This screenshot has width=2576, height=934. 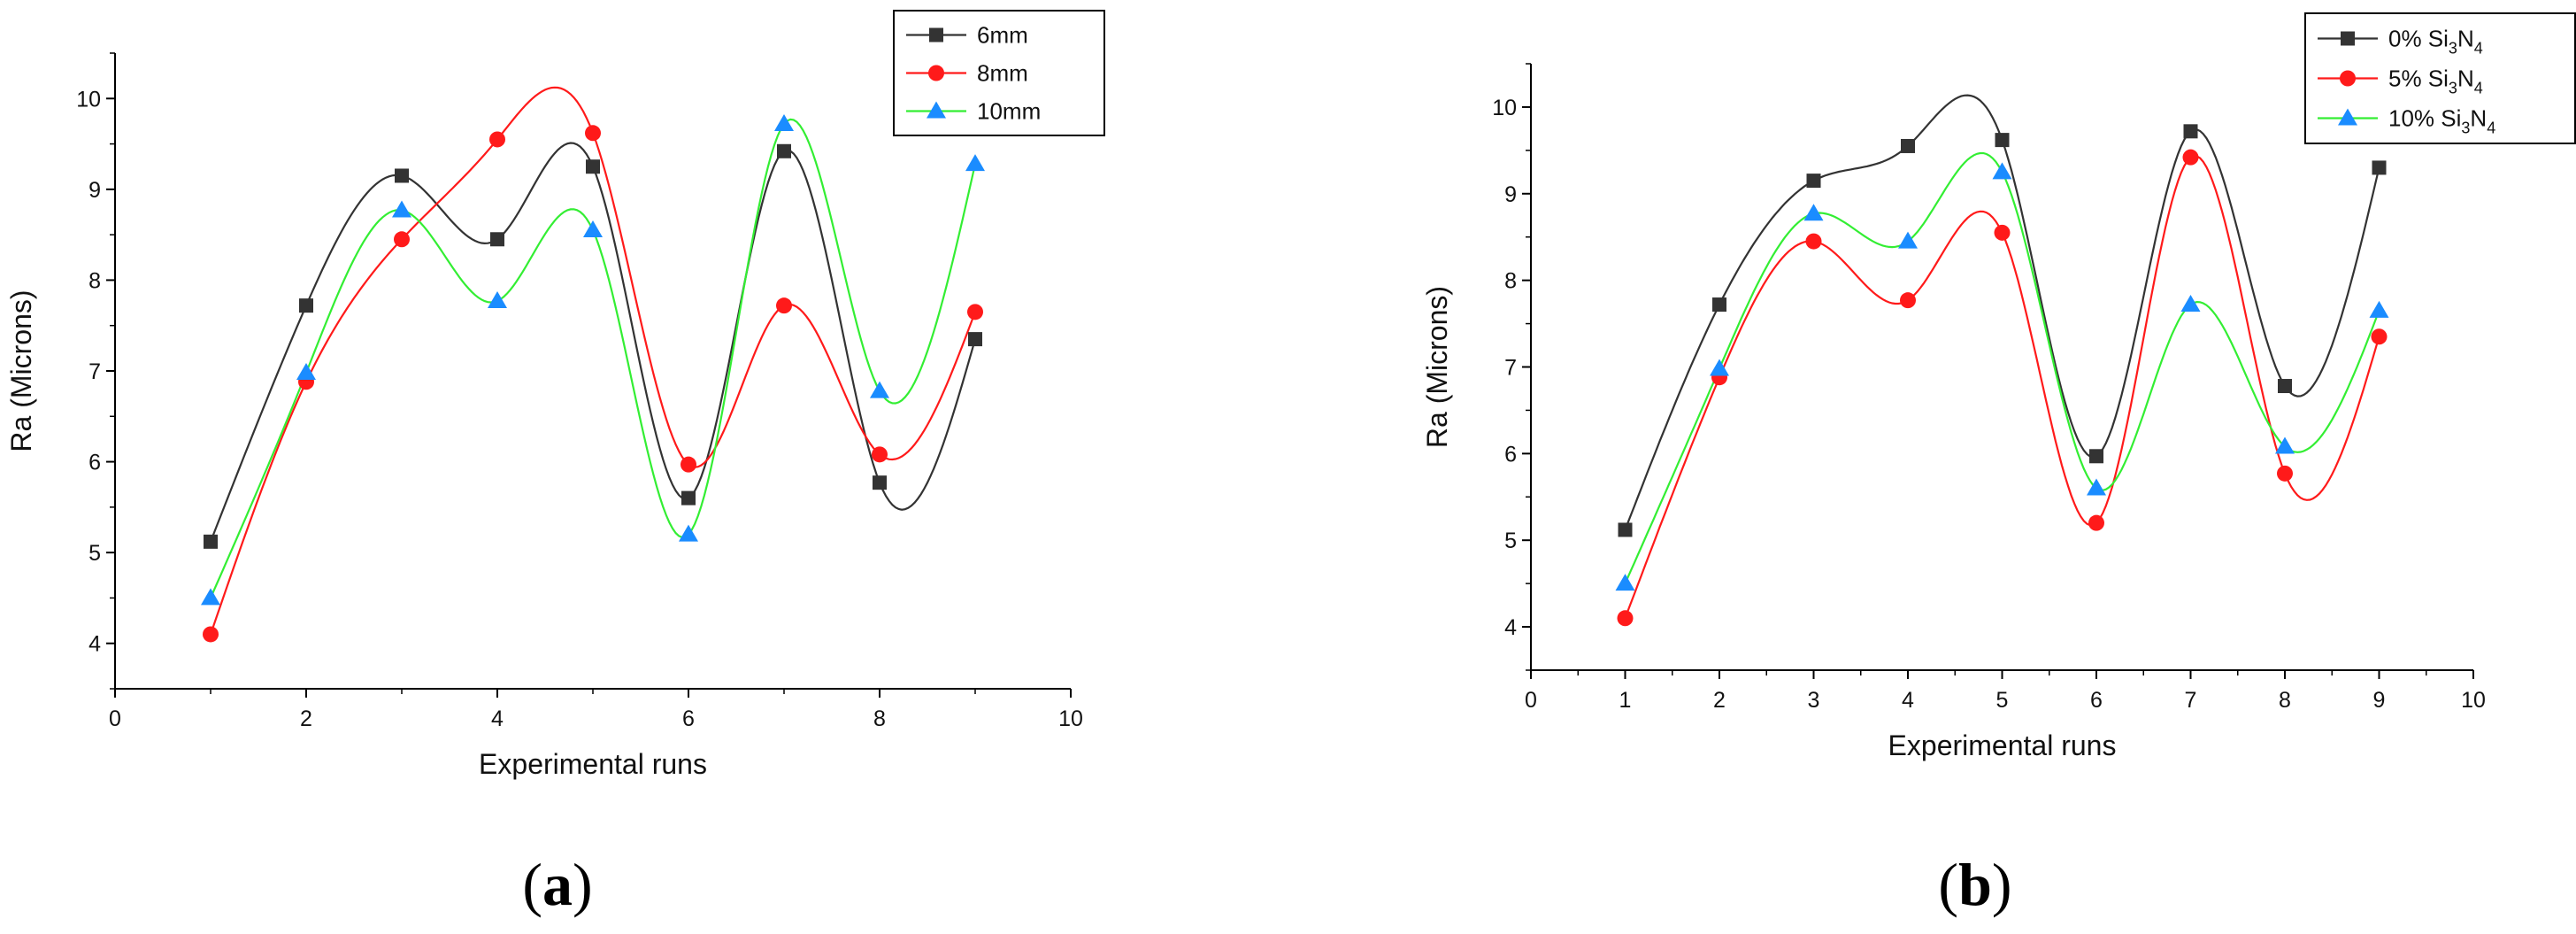 I want to click on legend: 0% Si3N4 5% Si3N4 10% Si3N4, so click(x=2440, y=78).